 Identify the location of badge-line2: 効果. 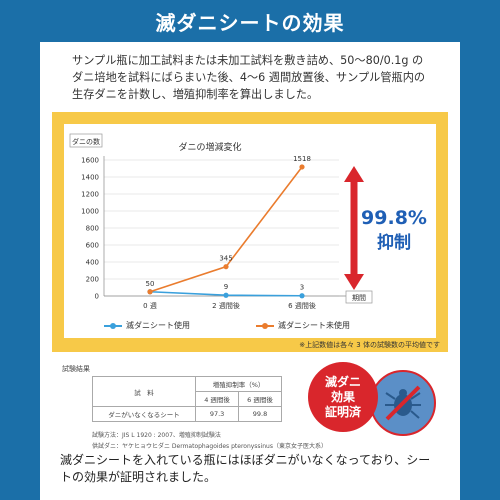
(342, 396).